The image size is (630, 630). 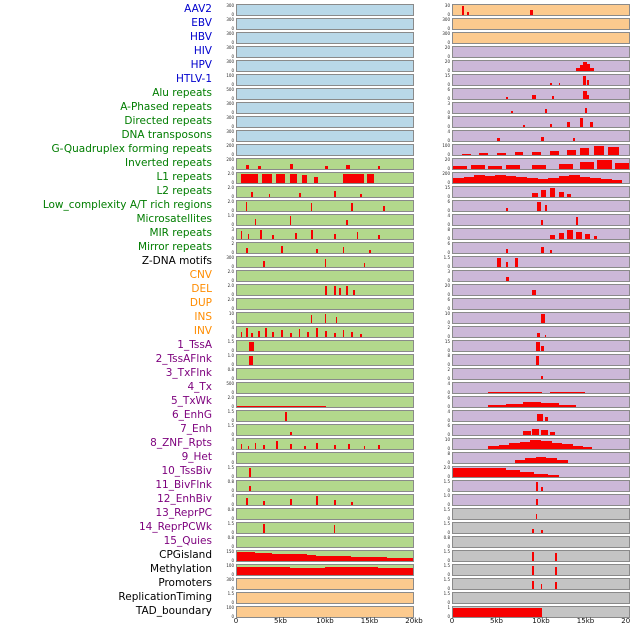 I want to click on left-yaxis-6-enhg: 1.5 0, so click(x=224, y=416).